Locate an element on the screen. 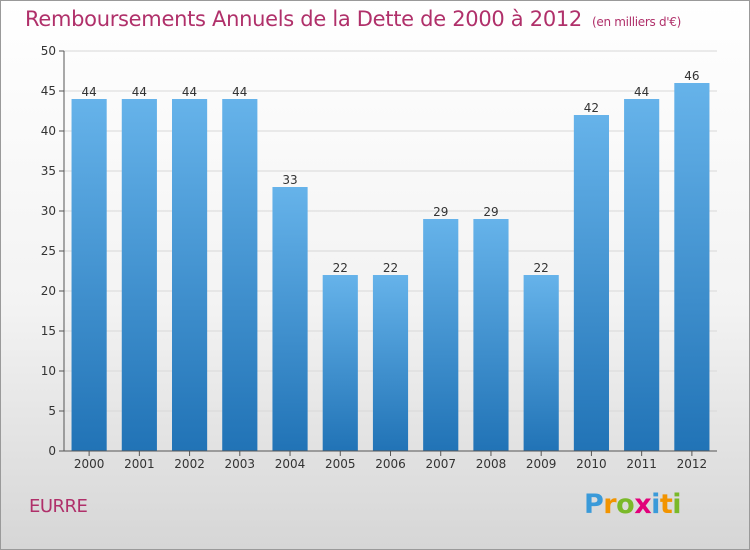 Image resolution: width=750 pixels, height=550 pixels. x-tick-label: 2005 is located at coordinates (340, 464).